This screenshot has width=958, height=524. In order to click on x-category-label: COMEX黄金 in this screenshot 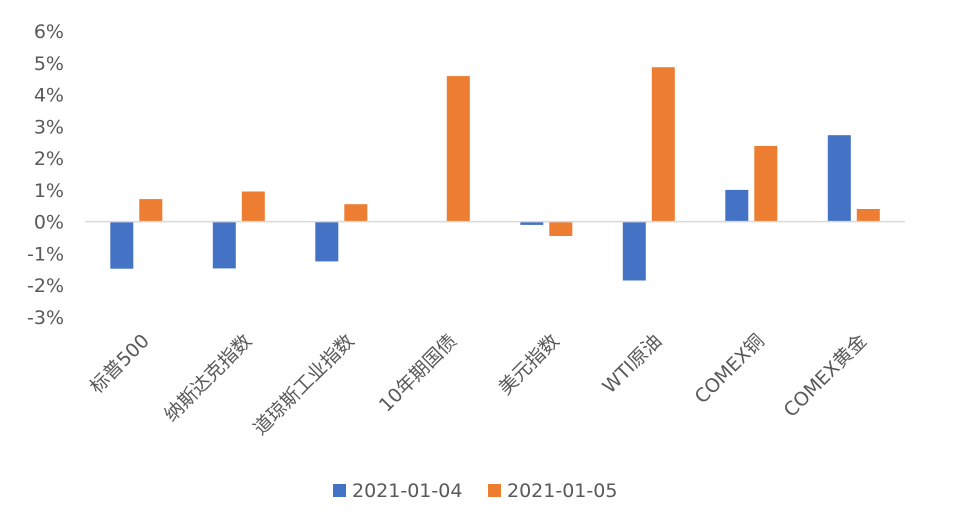, I will do `click(826, 376)`.